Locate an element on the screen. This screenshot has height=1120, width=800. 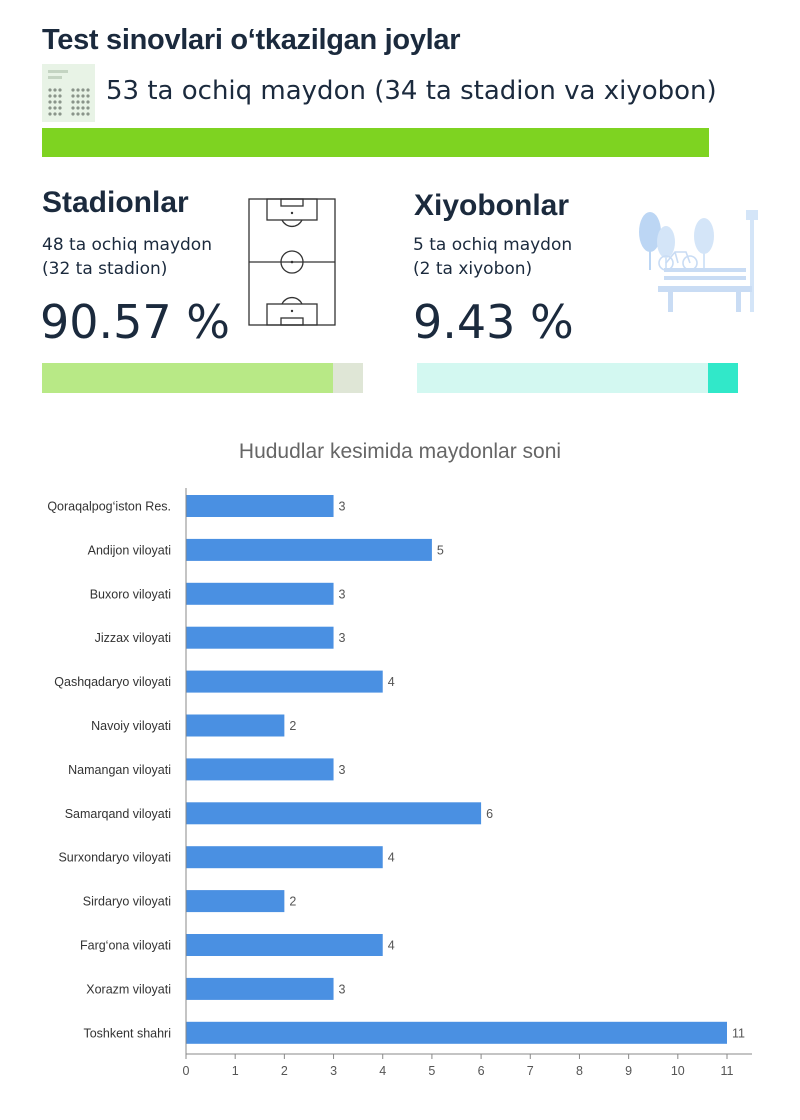
category-label: Buxoro viloyati is located at coordinates (130, 594).